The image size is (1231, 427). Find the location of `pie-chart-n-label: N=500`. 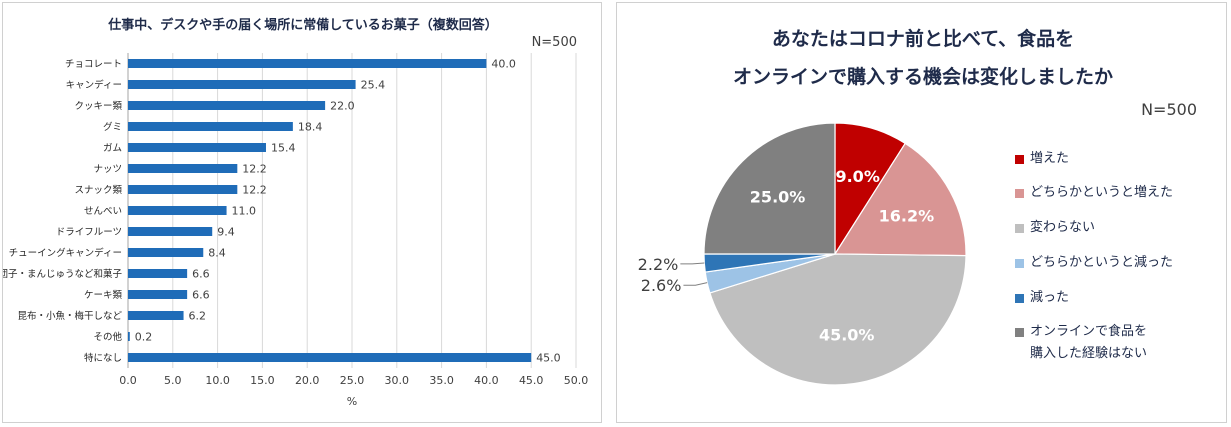

pie-chart-n-label: N=500 is located at coordinates (1169, 109).